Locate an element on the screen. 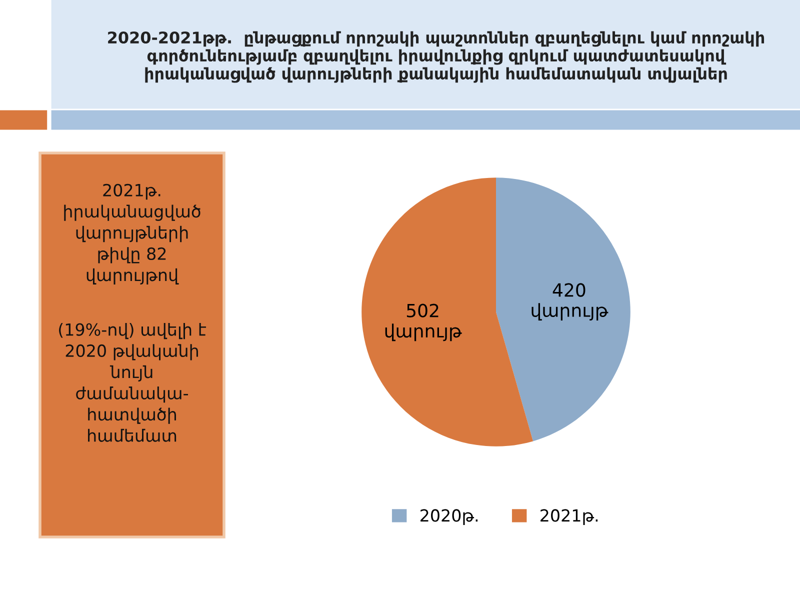  legend-label: 2021թ. is located at coordinates (569, 517).